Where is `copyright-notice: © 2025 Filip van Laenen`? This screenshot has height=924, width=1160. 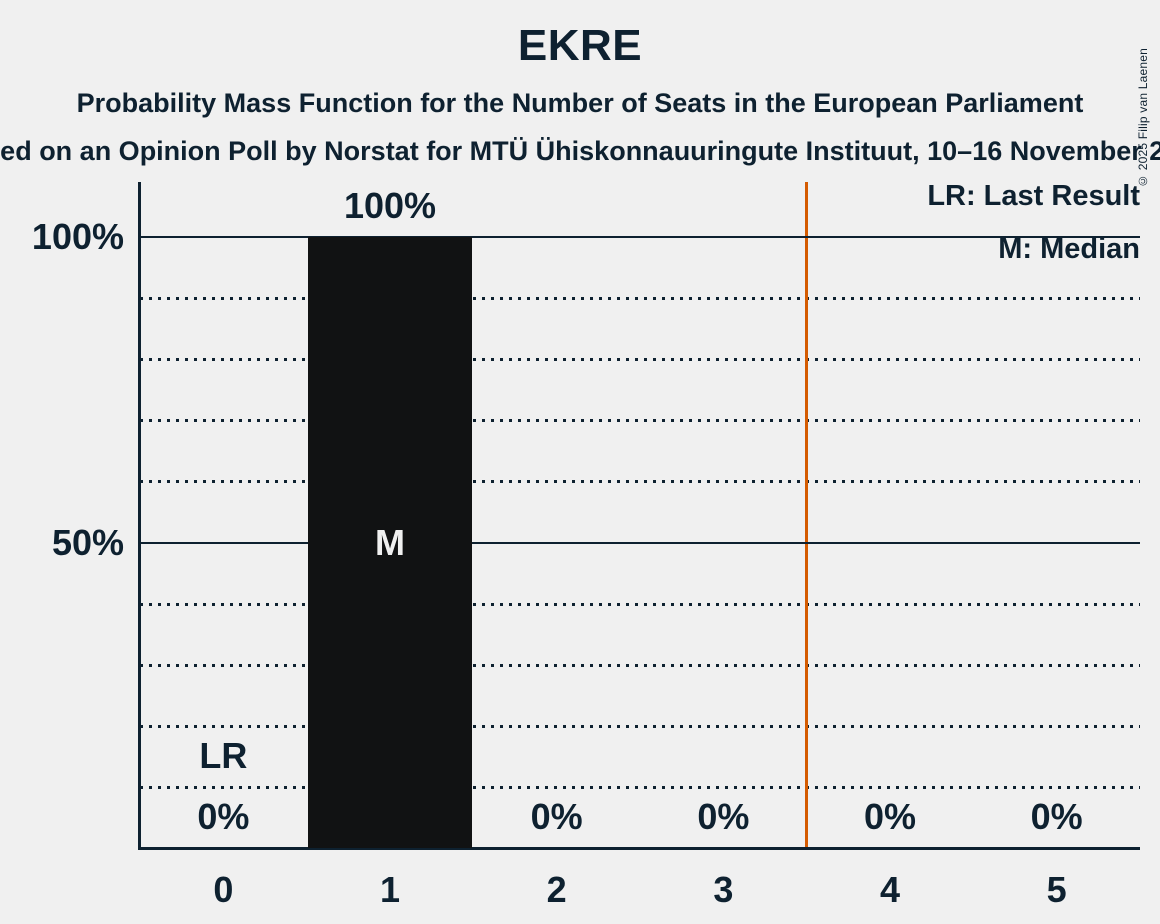
copyright-notice: © 2025 Filip van Laenen is located at coordinates (1143, 117).